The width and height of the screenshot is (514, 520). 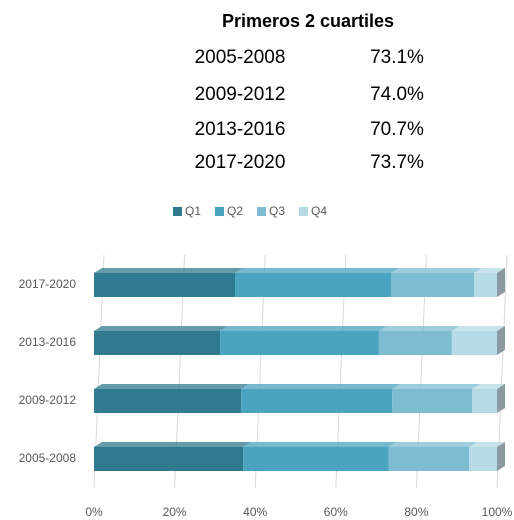 What do you see at coordinates (193, 211) in the screenshot?
I see `legend-label: Q1` at bounding box center [193, 211].